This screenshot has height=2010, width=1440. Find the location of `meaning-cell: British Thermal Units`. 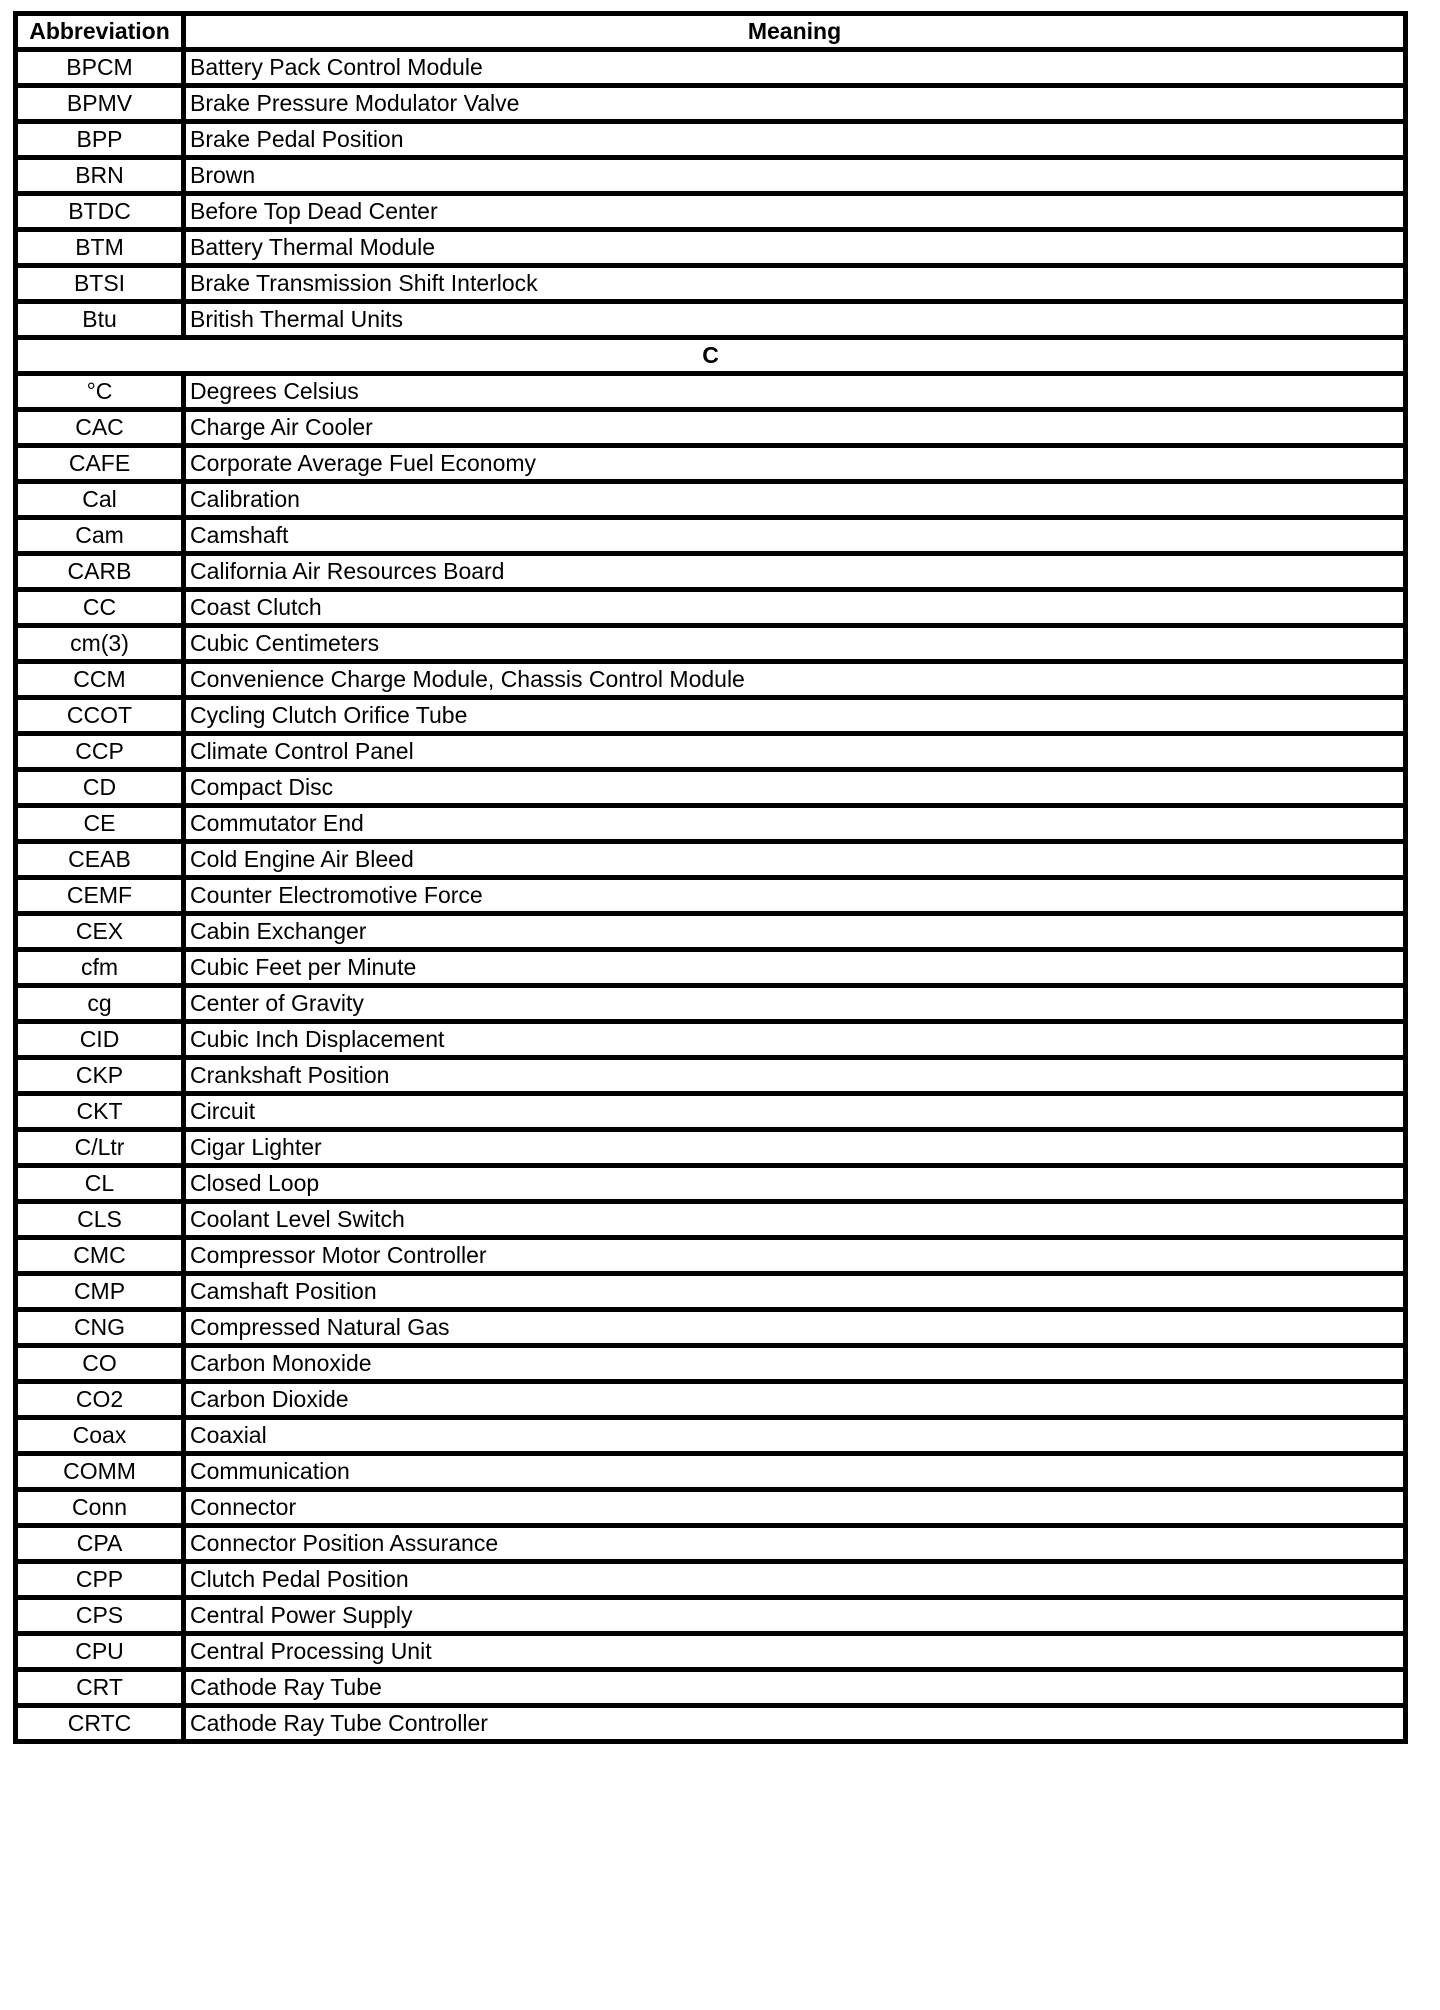

meaning-cell: British Thermal Units is located at coordinates (794, 319).